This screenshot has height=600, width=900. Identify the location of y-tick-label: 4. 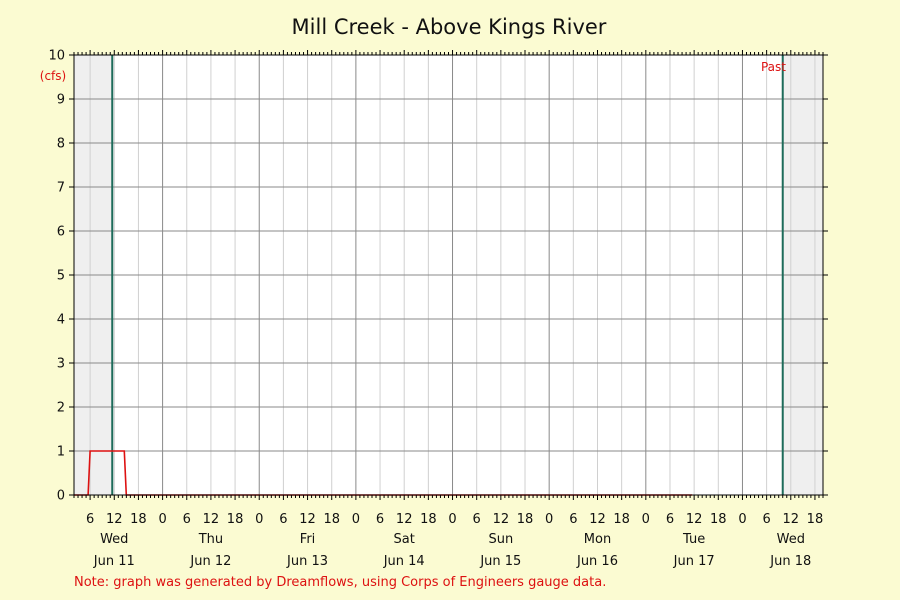
(61, 320).